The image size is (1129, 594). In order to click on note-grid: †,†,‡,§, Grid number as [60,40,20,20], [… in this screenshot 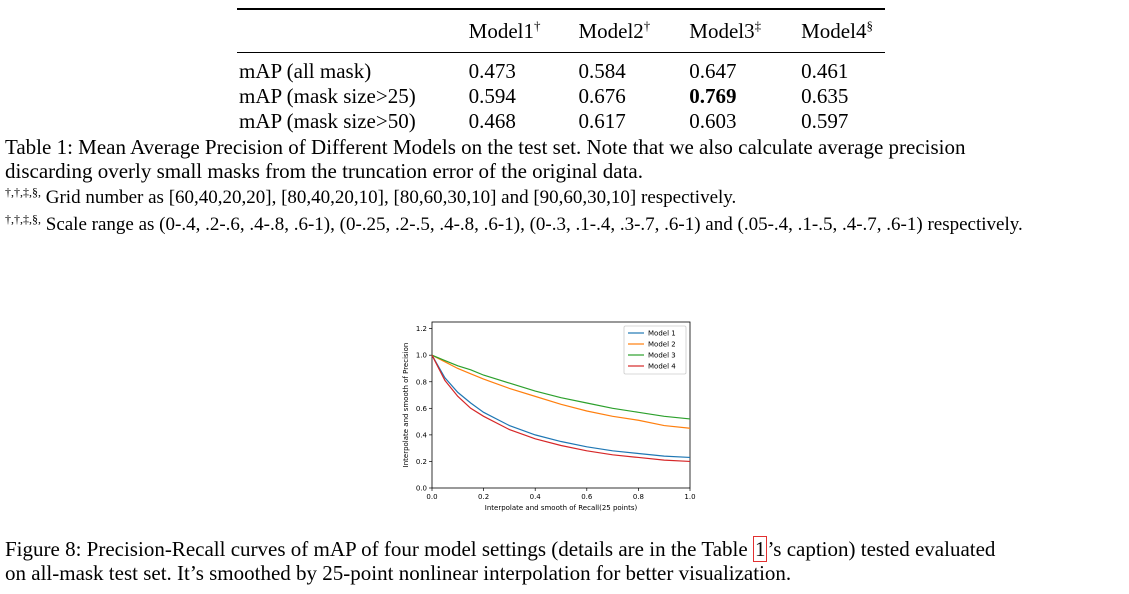, I will do `click(371, 197)`.